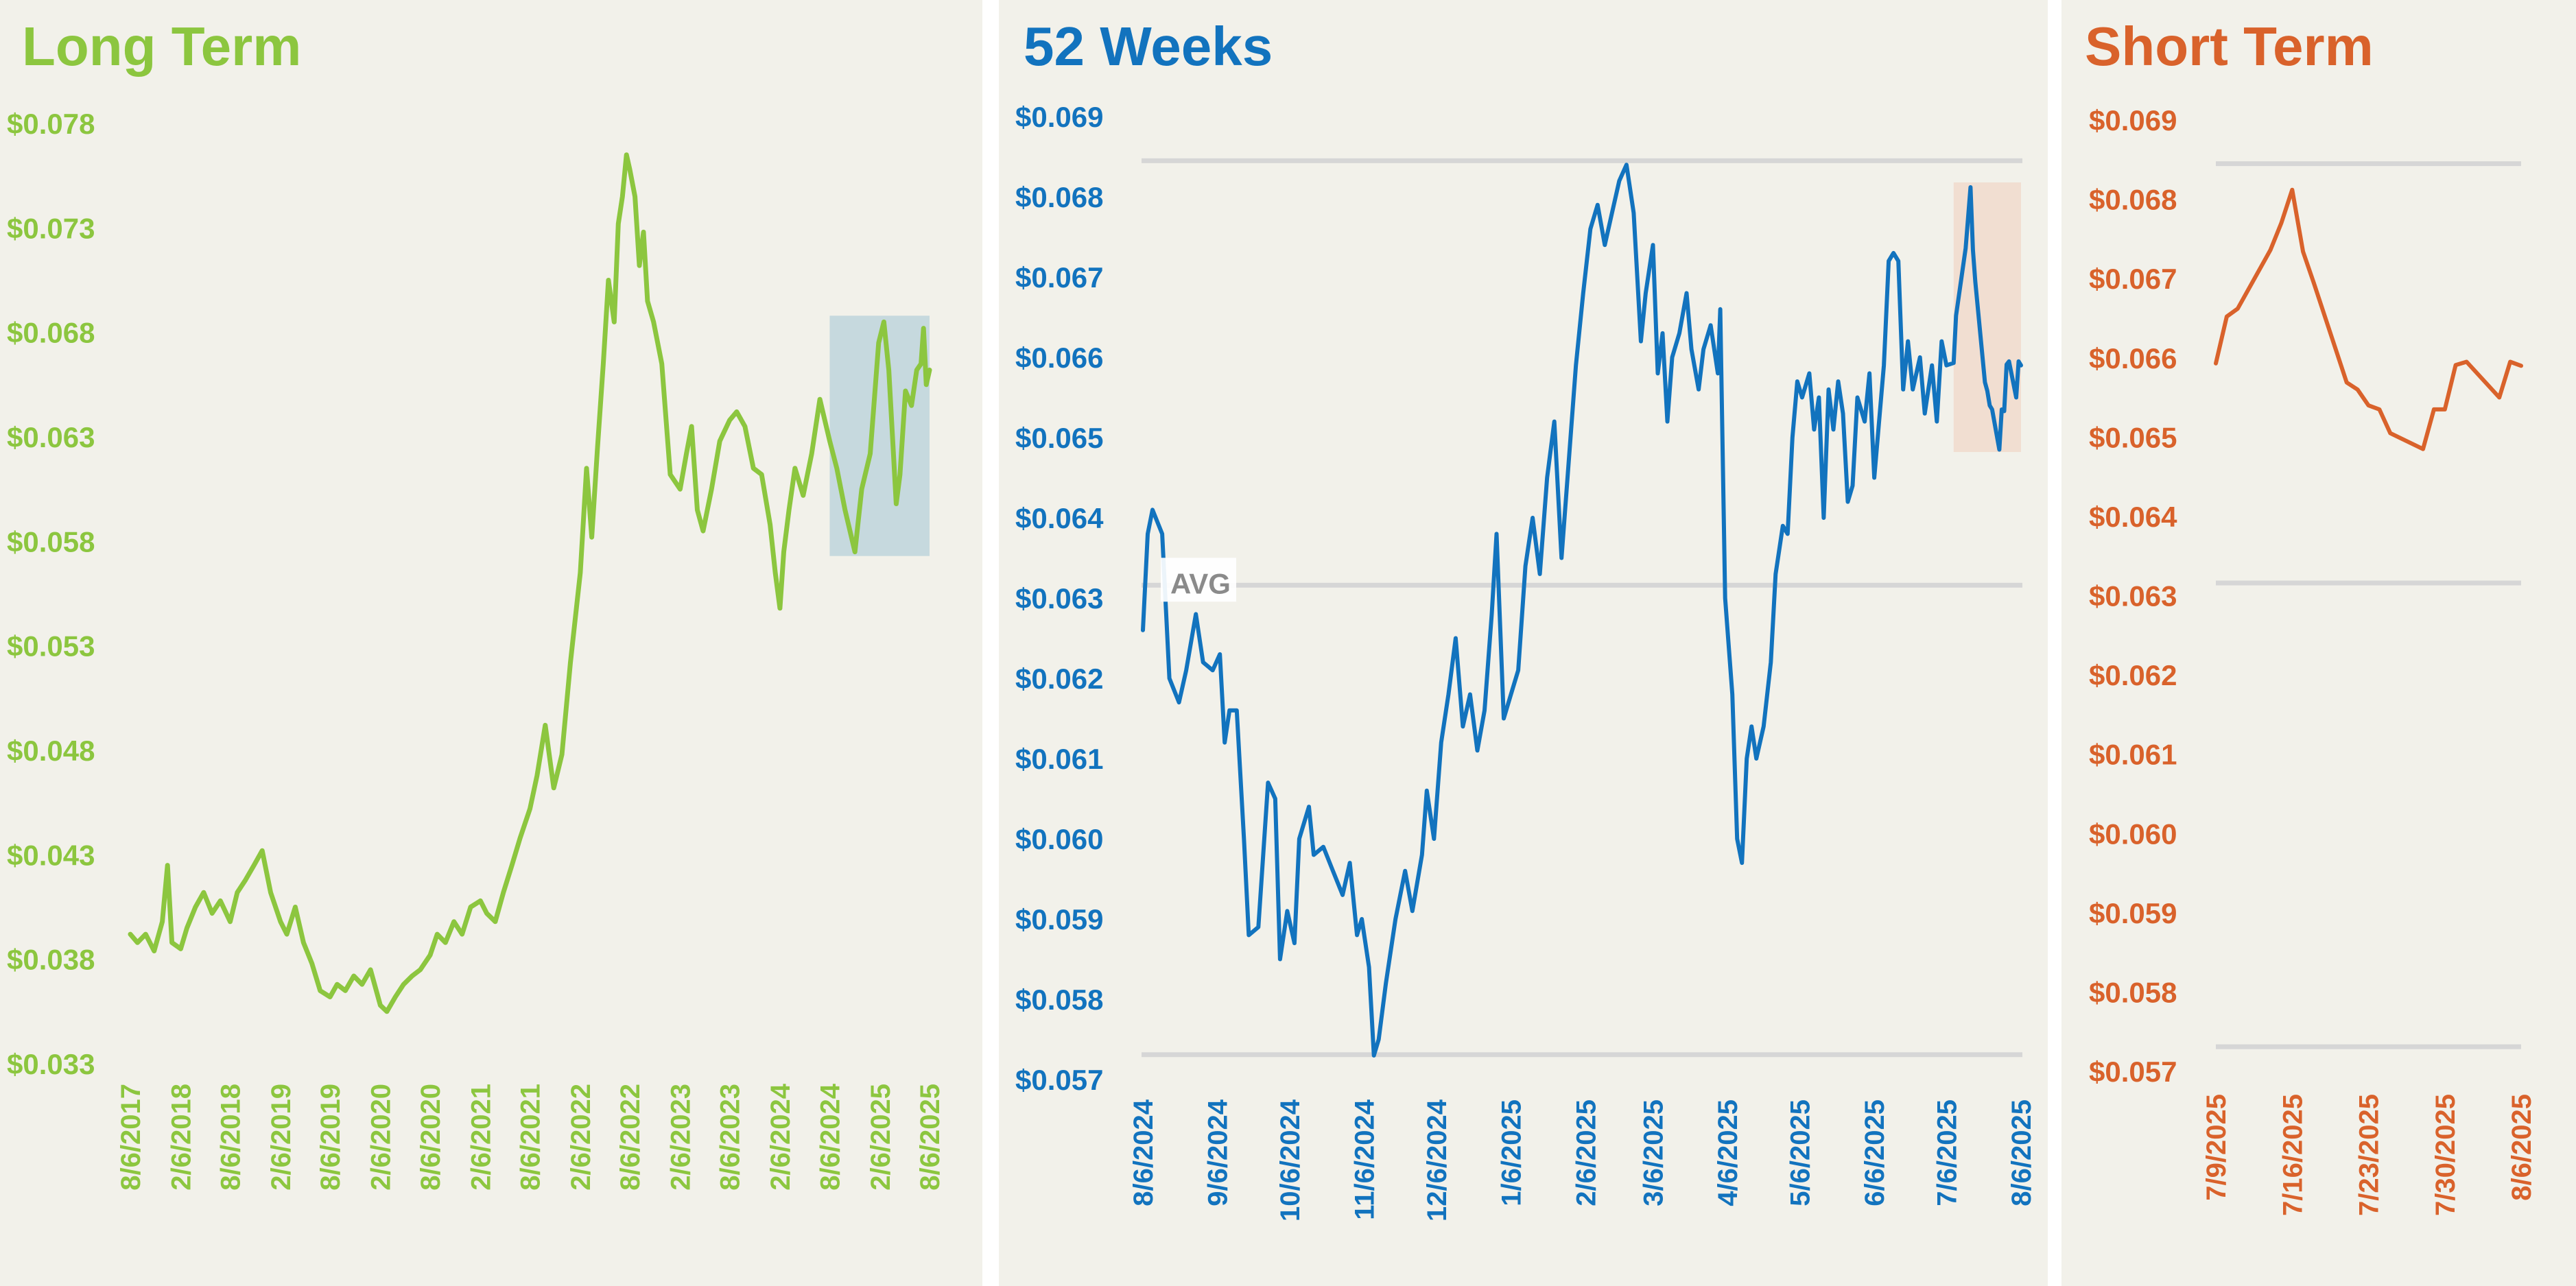  Describe the element at coordinates (2293, 1155) in the screenshot. I see `x-tick-label: 7/16/2025` at that location.